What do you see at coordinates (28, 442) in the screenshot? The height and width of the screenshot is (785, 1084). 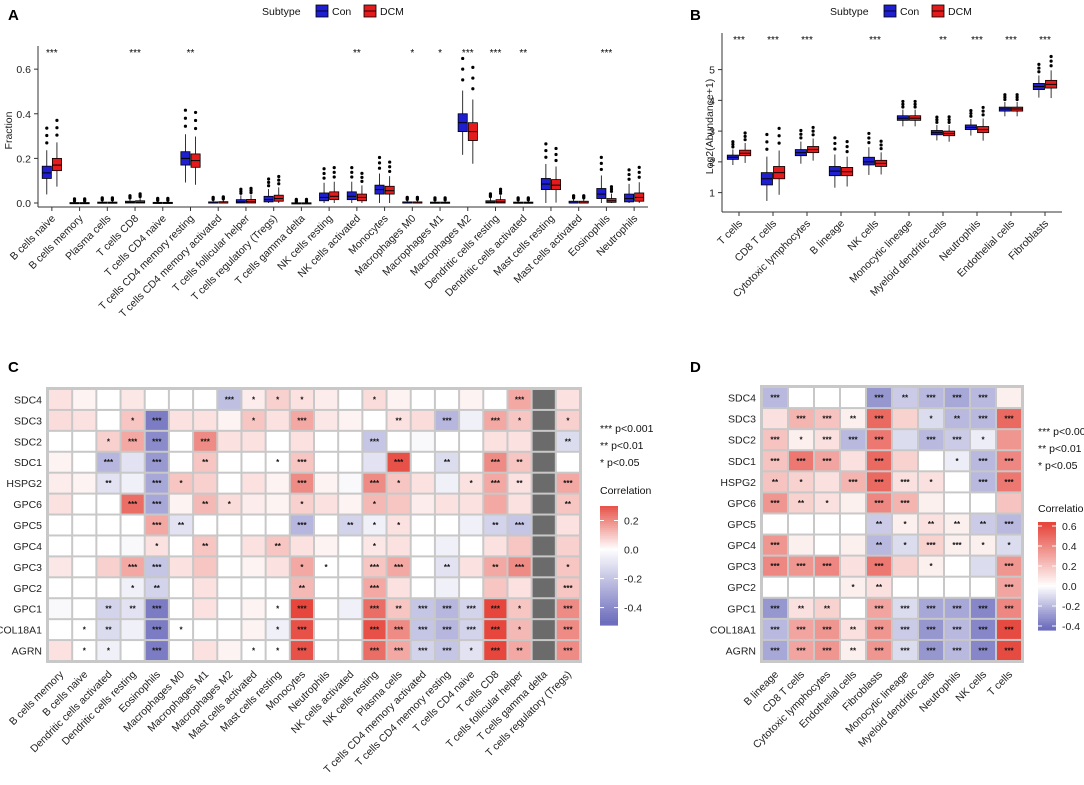 I see `row-label: SDC2` at bounding box center [28, 442].